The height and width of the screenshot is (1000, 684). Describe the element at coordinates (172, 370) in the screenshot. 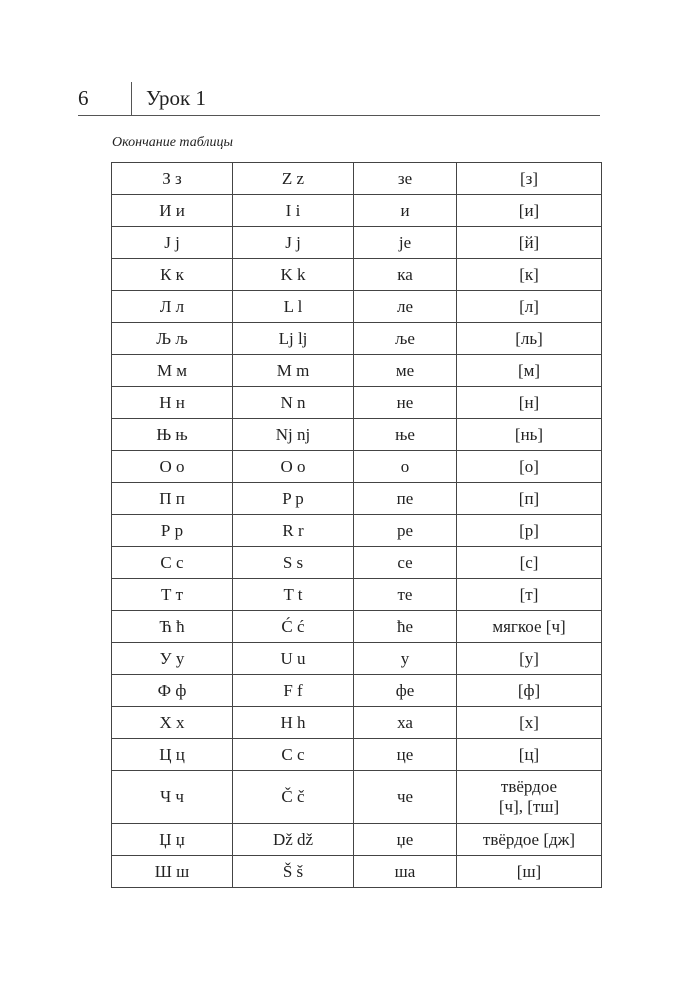

I see `cyrillic-letter-cell: М м` at that location.